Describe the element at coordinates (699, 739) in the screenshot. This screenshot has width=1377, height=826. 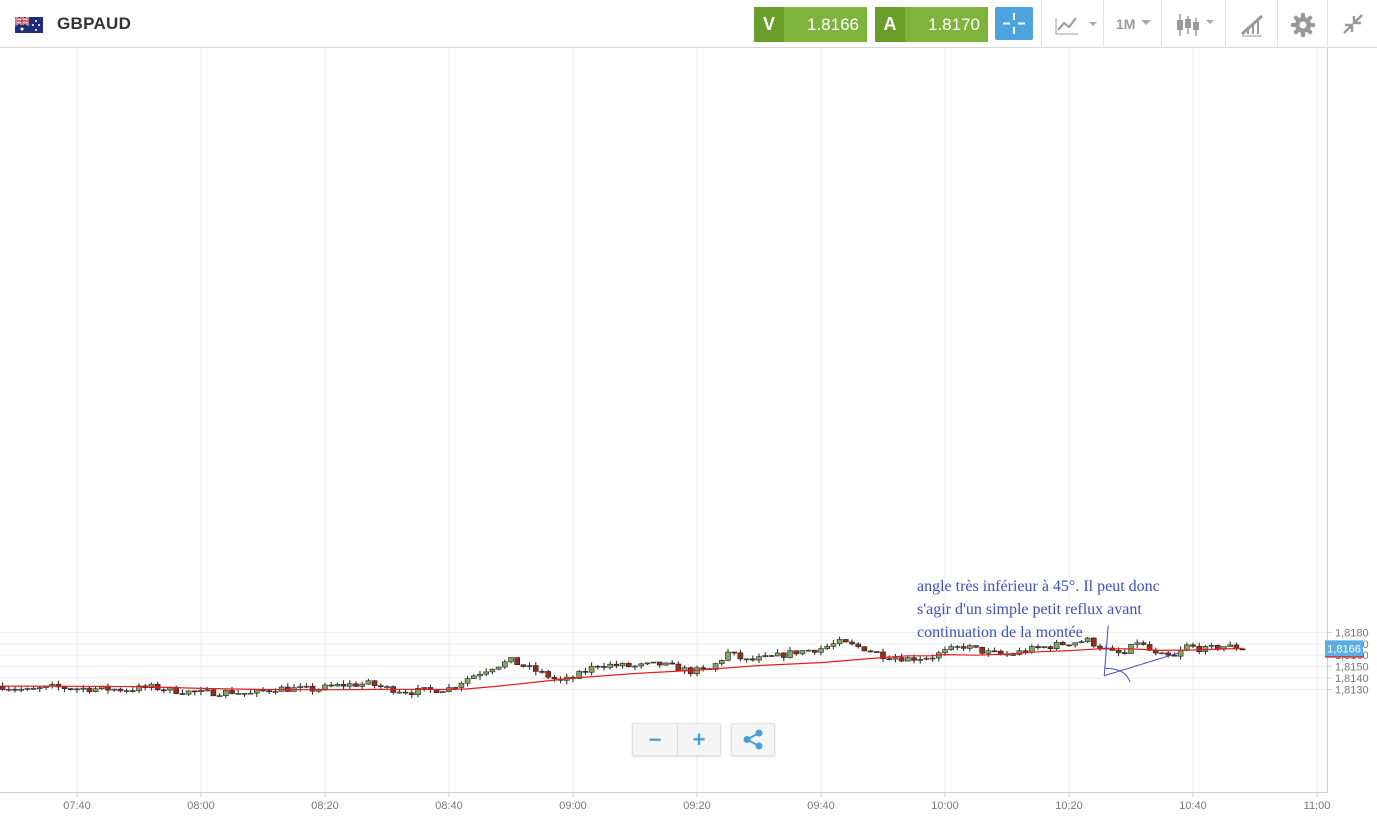
I see `zoom-in-button: +` at that location.